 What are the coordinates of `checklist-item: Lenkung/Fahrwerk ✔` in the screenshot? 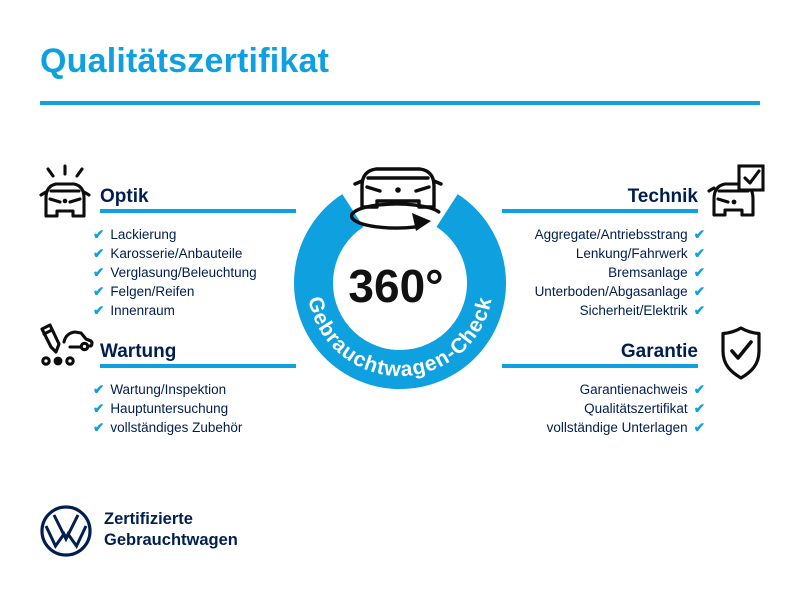 It's located at (603, 253).